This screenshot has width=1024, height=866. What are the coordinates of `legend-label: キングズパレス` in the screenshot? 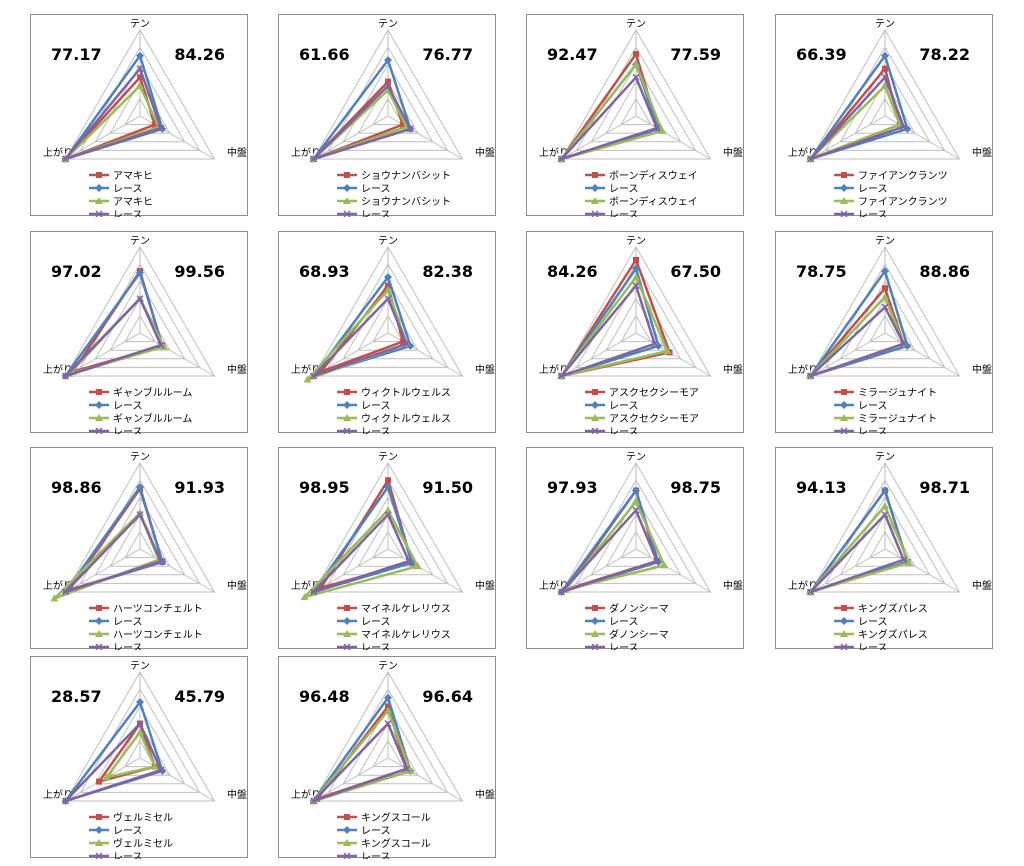 It's located at (893, 608).